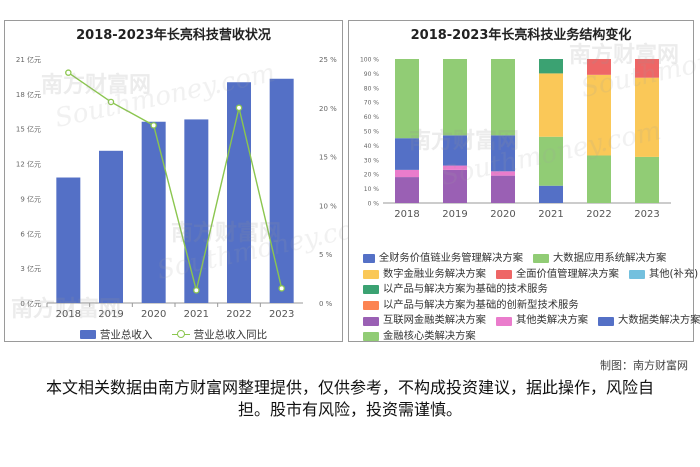  I want to click on y-tick-label: 10 %, so click(372, 189).